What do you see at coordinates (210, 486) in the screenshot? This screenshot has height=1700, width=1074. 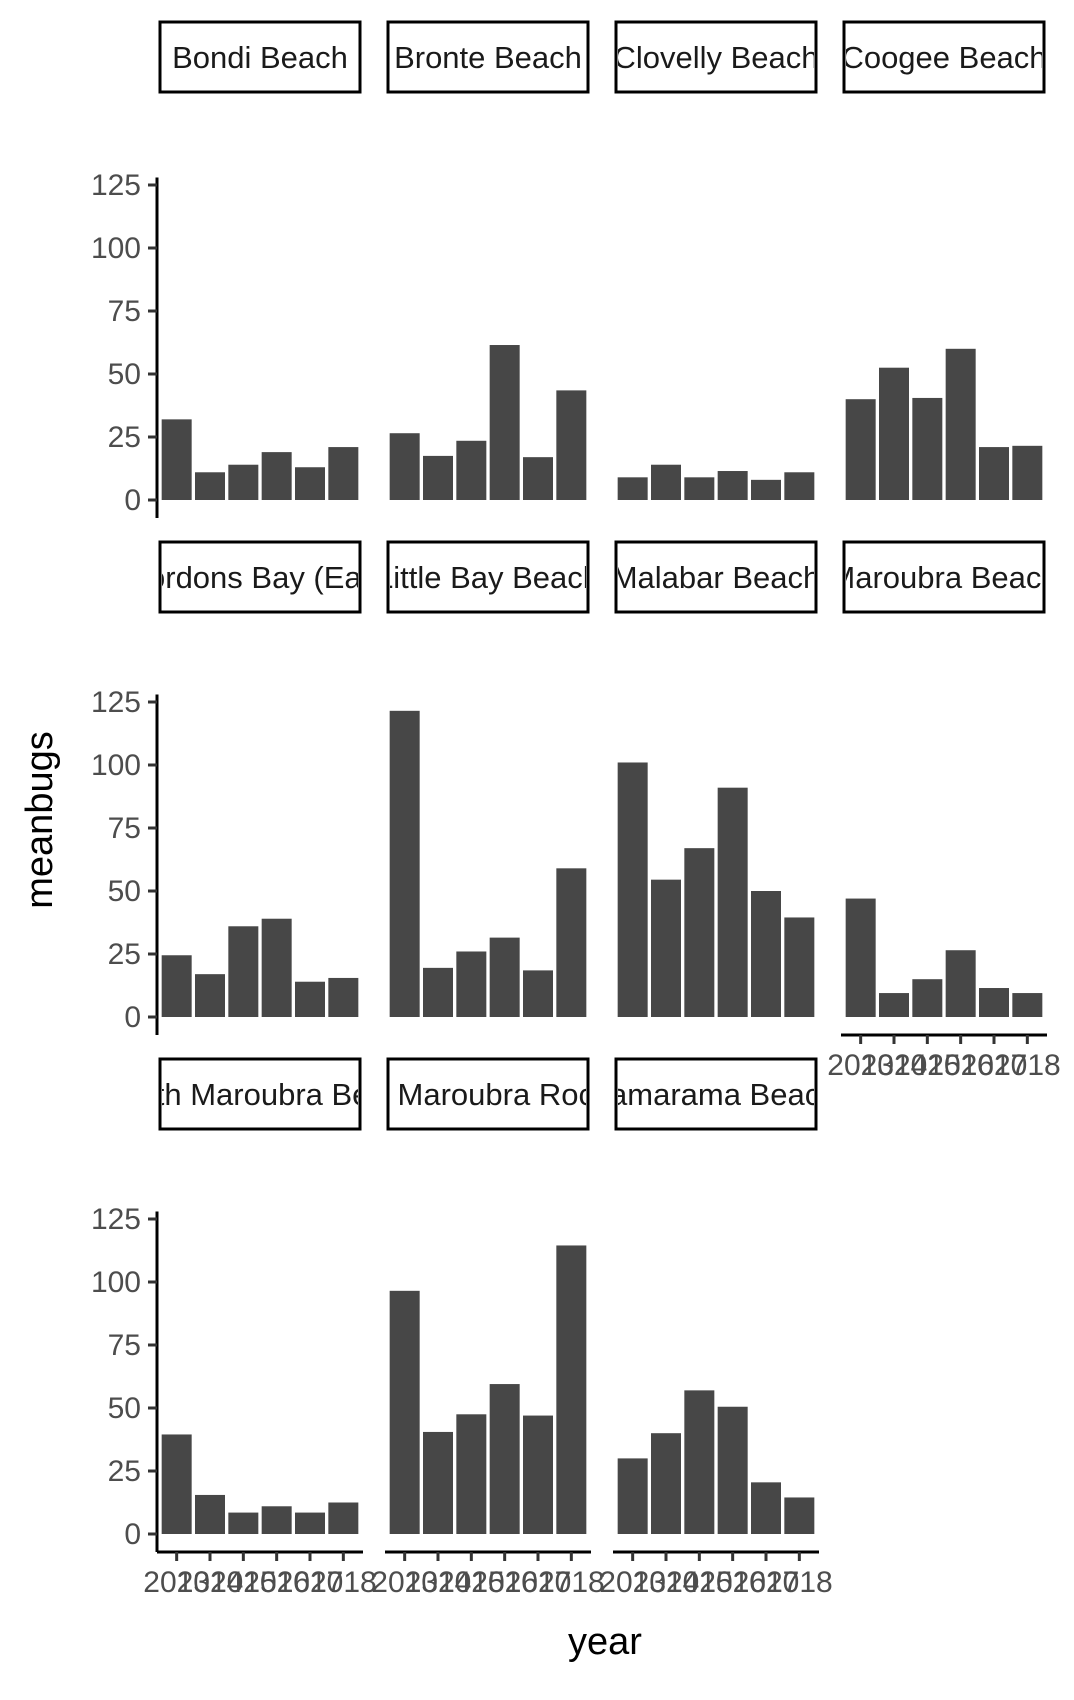 I see `bar-bondi-beach-2014` at bounding box center [210, 486].